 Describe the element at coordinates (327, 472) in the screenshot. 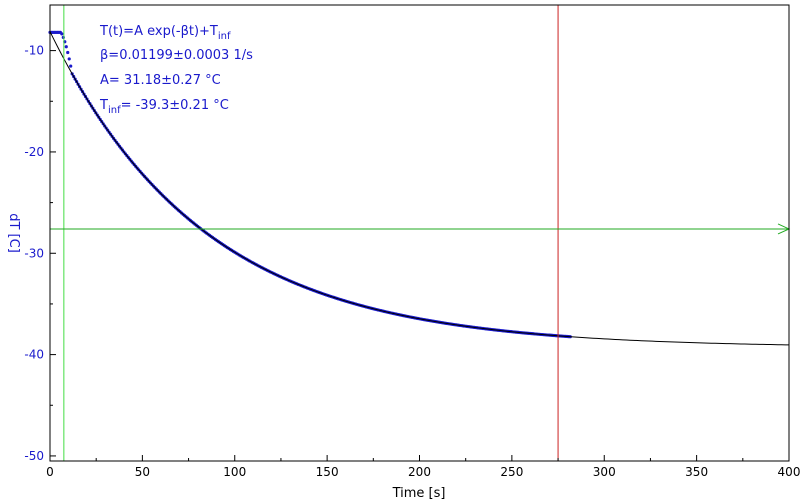

I see `x-tick-label-3: 150` at that location.